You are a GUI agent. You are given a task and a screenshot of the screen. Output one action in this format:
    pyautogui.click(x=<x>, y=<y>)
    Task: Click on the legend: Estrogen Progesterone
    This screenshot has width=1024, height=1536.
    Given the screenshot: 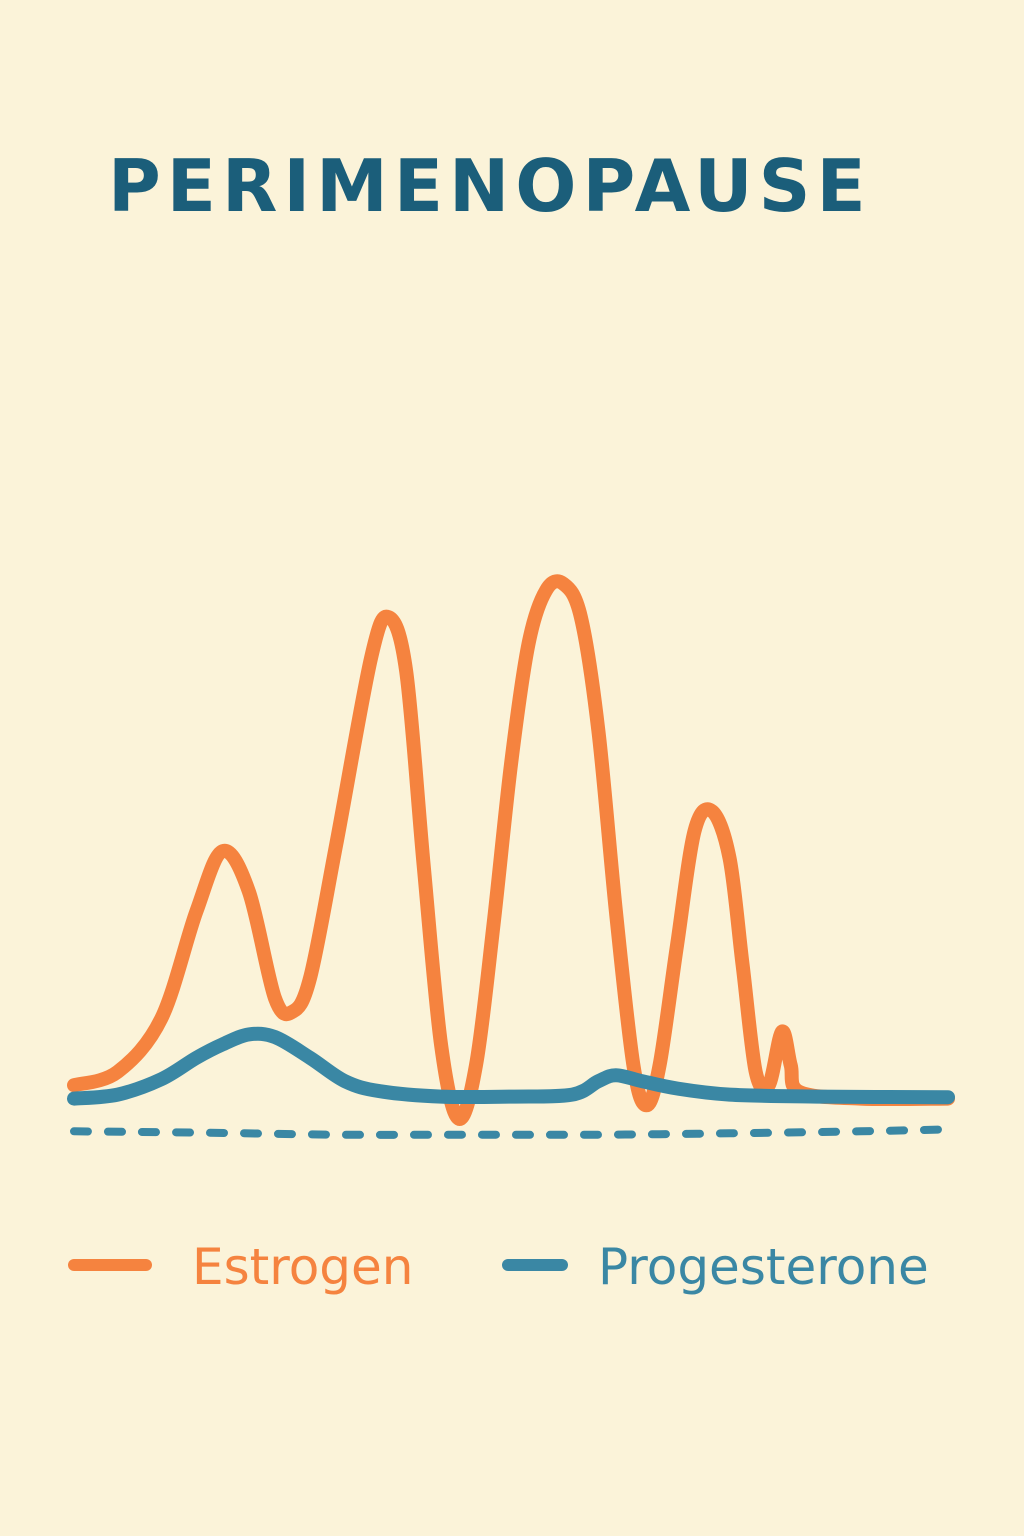 What is the action you would take?
    pyautogui.click(x=498, y=1267)
    